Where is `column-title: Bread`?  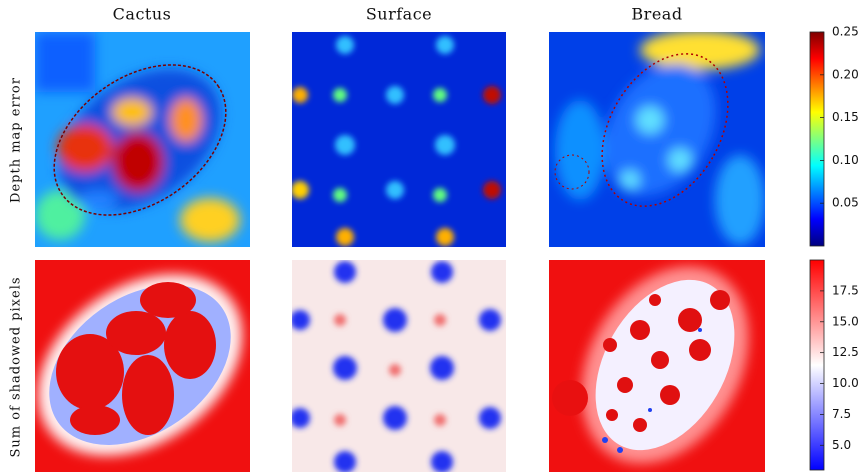 column-title: Bread is located at coordinates (656, 14).